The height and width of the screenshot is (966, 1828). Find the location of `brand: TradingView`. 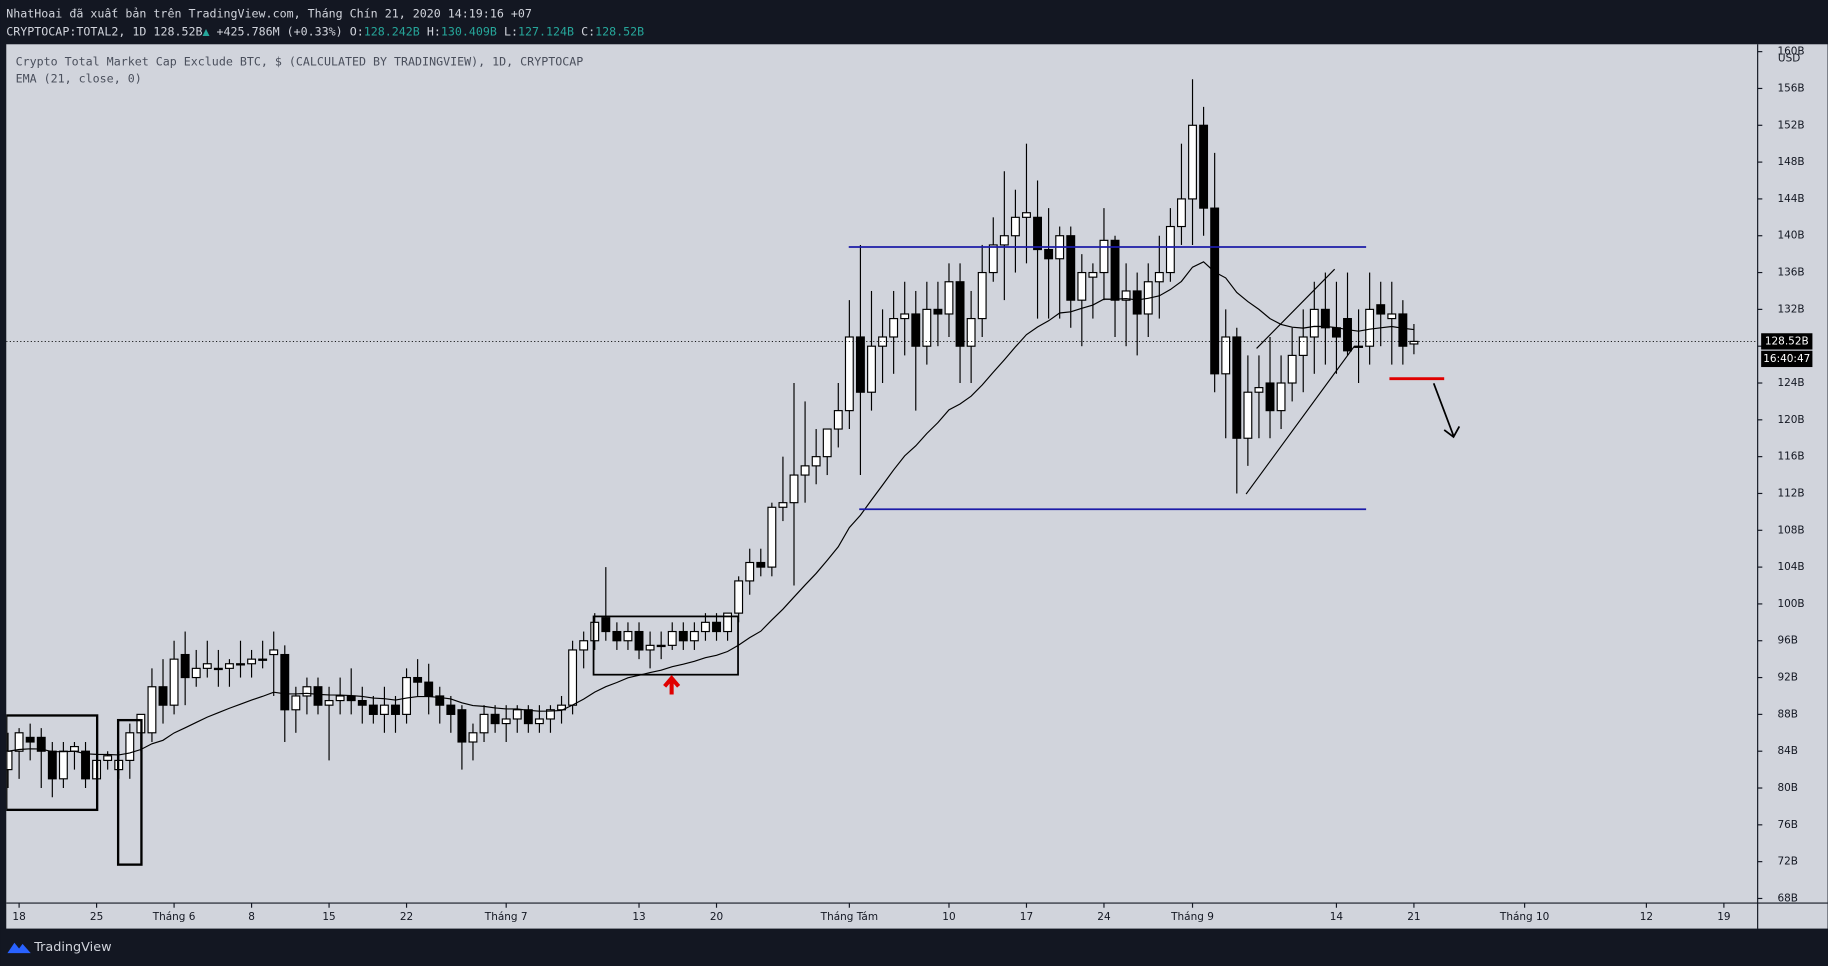

brand: TradingView is located at coordinates (72, 947).